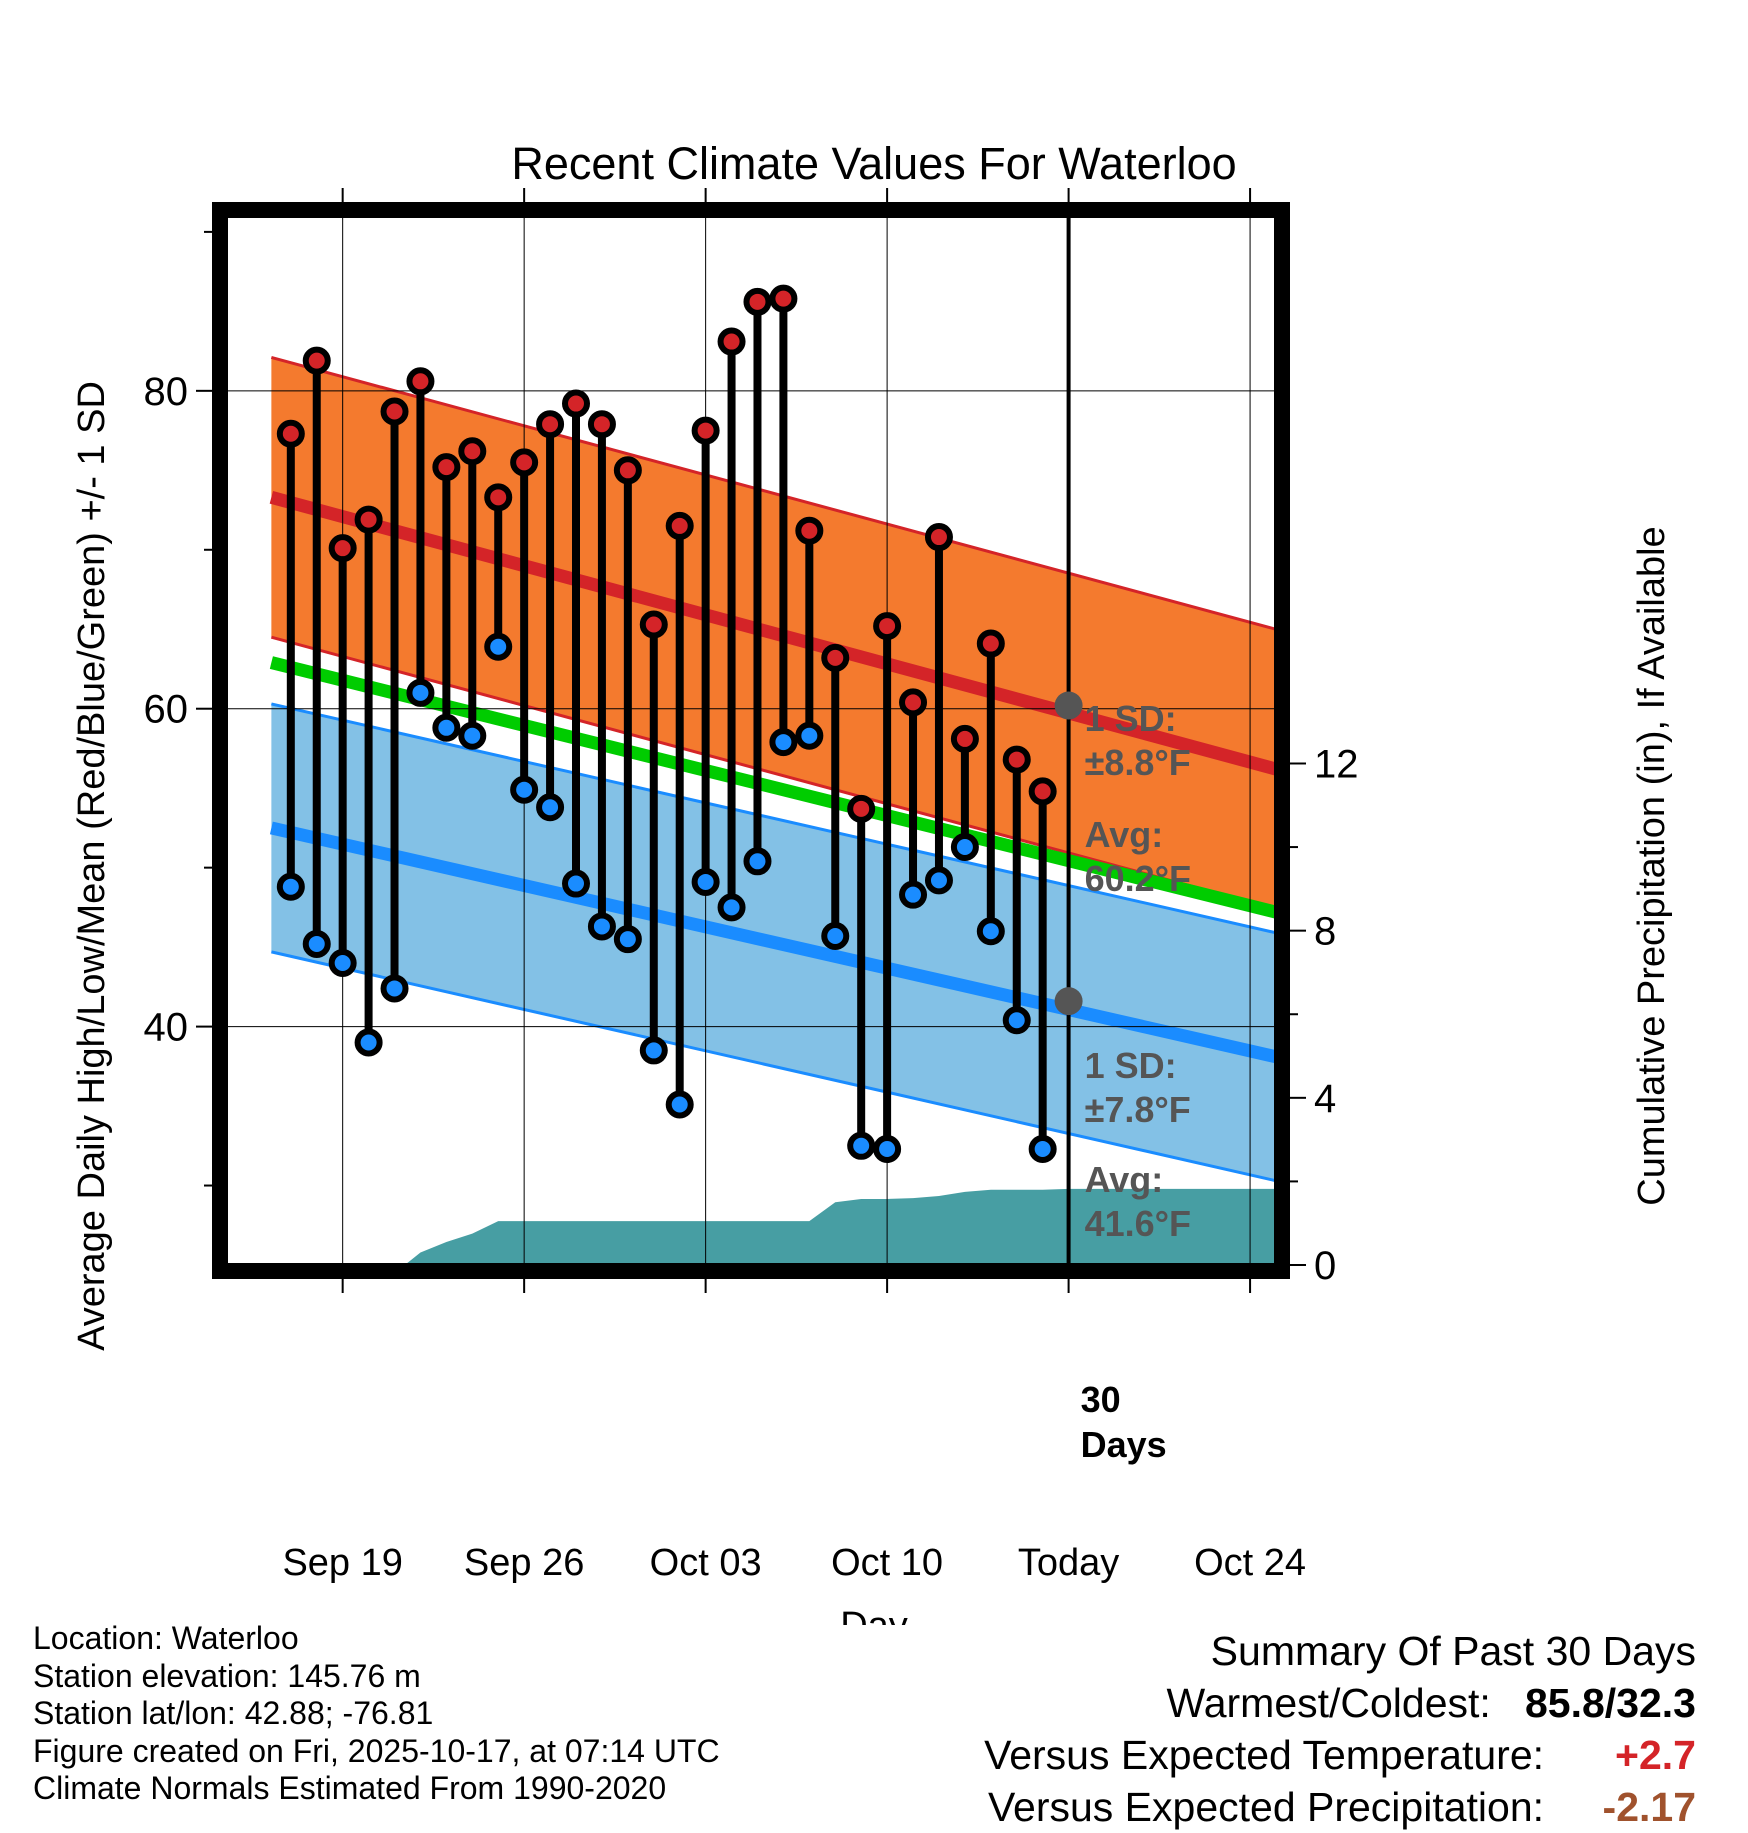  I want to click on precip-row: Versus Expected Precipitation: -2.17, so click(1340, 1807).